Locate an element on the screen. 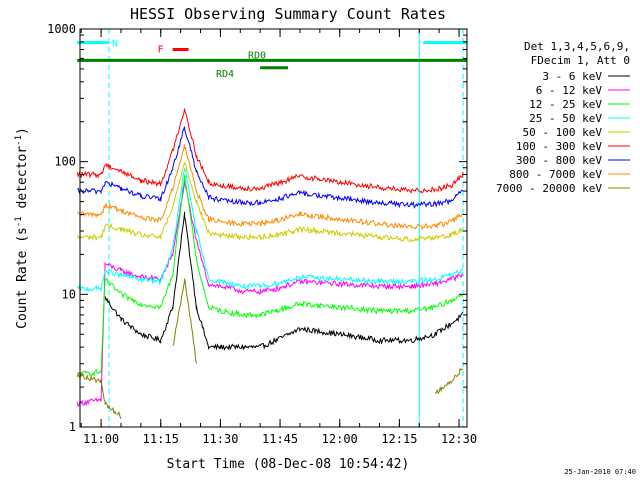 The width and height of the screenshot is (640, 480). x-tick-label-0: 11:00 is located at coordinates (101, 439).